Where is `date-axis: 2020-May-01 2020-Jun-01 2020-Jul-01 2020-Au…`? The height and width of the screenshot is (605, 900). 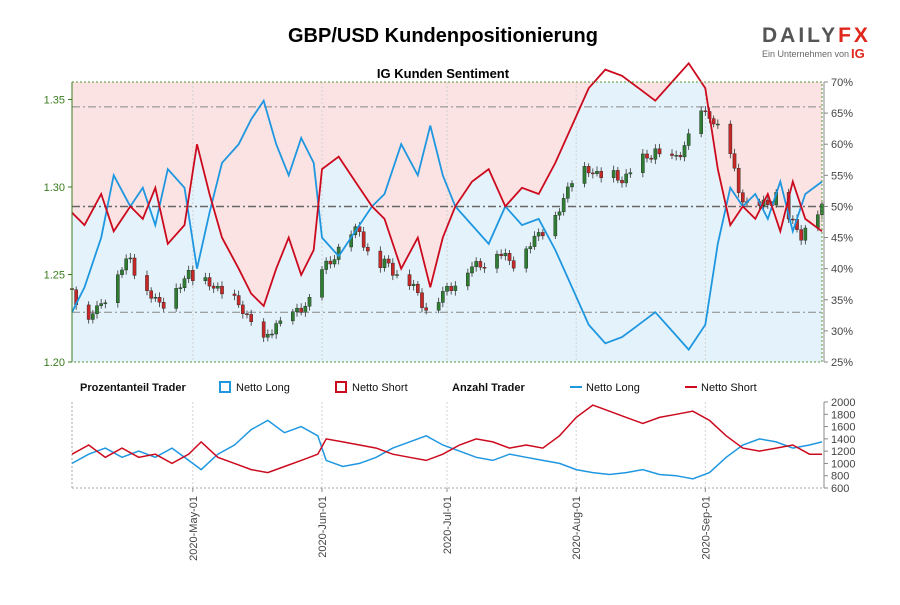 date-axis: 2020-May-01 2020-Jun-01 2020-Jul-01 2020-Au… is located at coordinates (450, 524).